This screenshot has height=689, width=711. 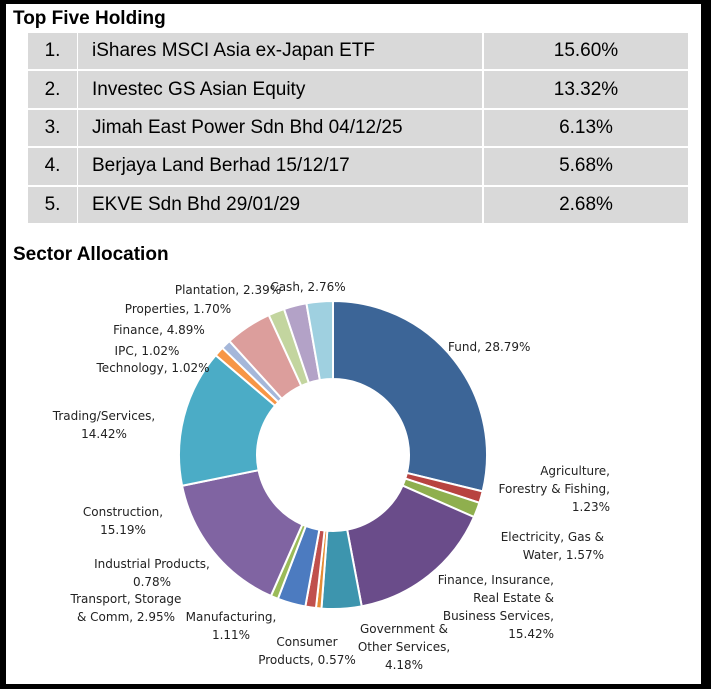 I want to click on slice-label: Cash, 2.76%, so click(x=307, y=287).